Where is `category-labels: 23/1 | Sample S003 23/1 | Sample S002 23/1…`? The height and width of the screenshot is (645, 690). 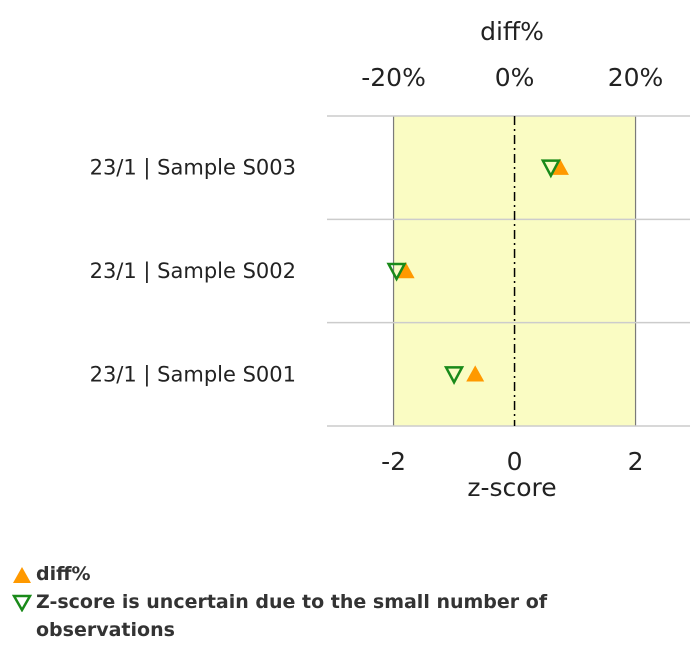 category-labels: 23/1 | Sample S003 23/1 | Sample S002 23/1… is located at coordinates (193, 272).